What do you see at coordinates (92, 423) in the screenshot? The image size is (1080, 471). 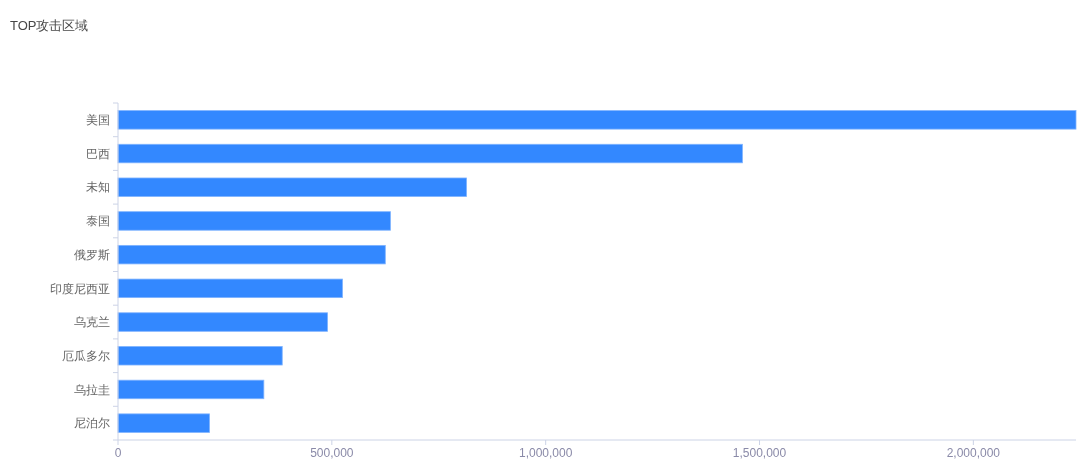 I see `y-tick-label: 尼泊尔` at bounding box center [92, 423].